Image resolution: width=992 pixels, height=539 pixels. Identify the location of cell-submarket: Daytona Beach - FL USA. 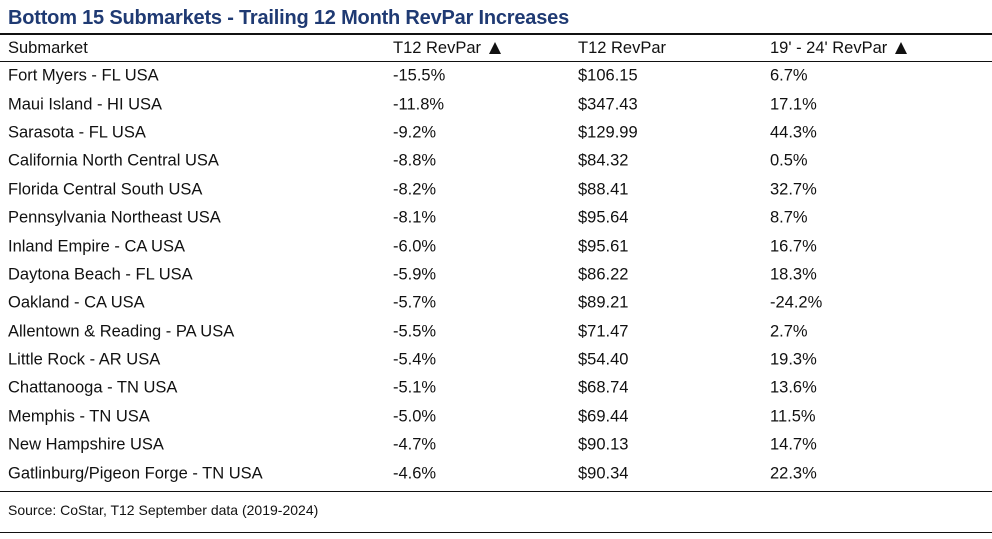
(100, 274).